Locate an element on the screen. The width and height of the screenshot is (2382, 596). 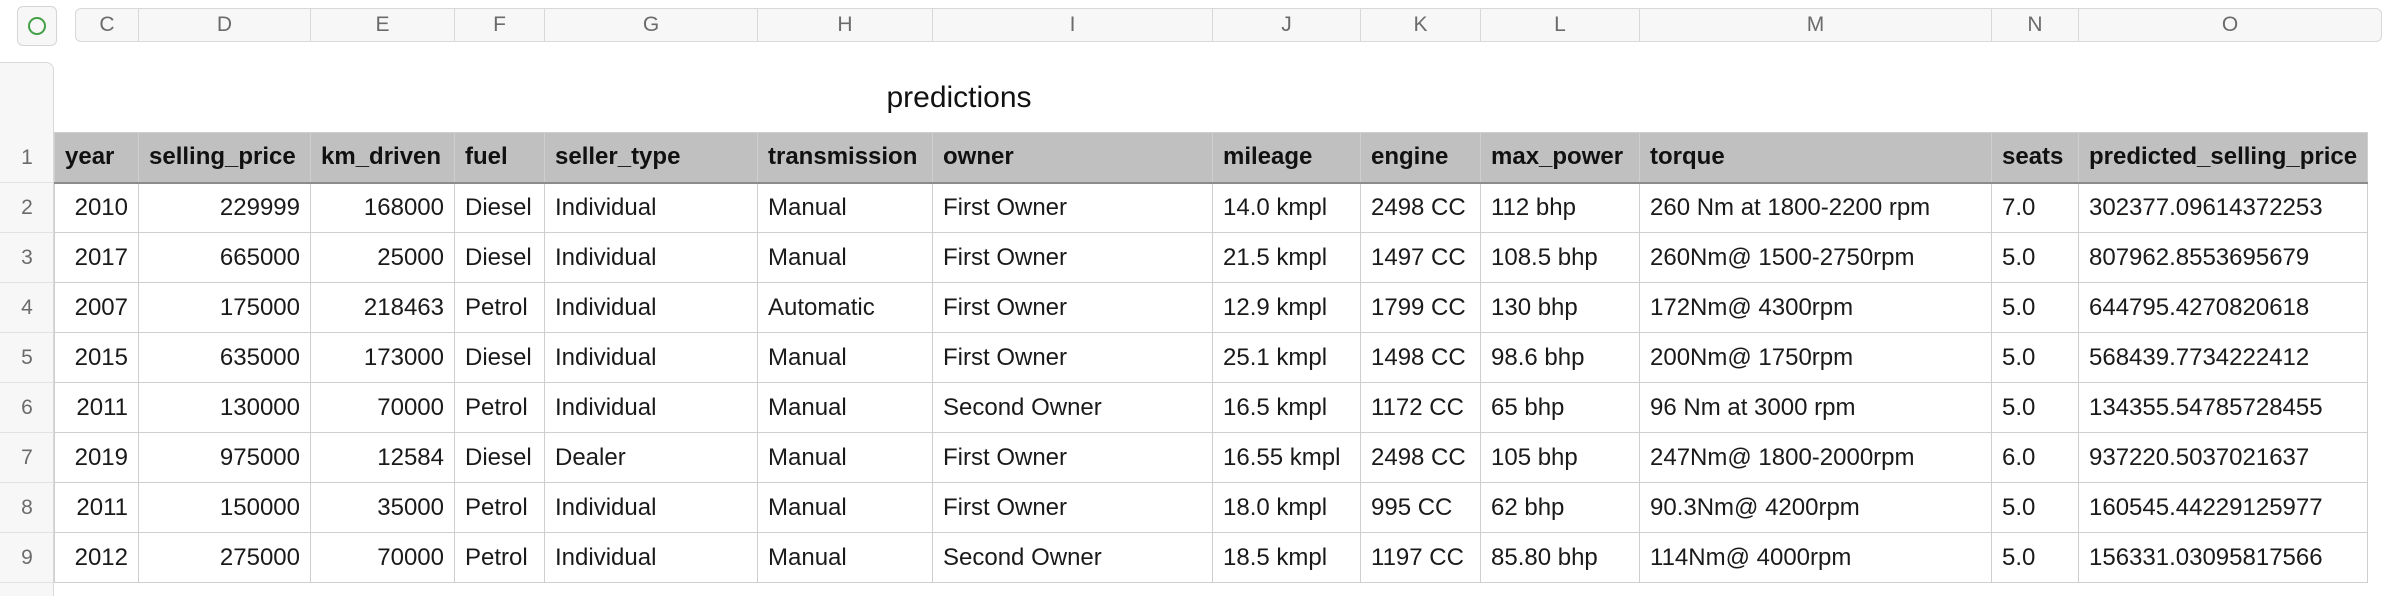
header-cell-engine: engine is located at coordinates (1420, 158).